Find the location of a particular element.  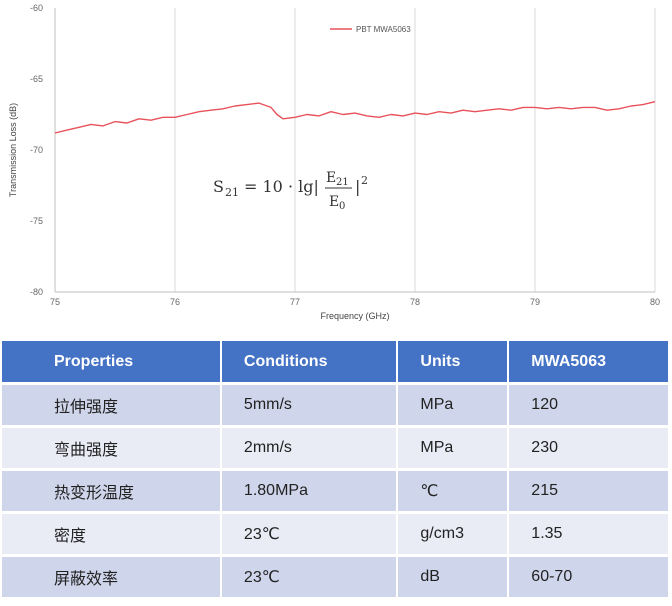

table-row: 拉伸强度 5mm/s MPa 120 is located at coordinates (335, 405).